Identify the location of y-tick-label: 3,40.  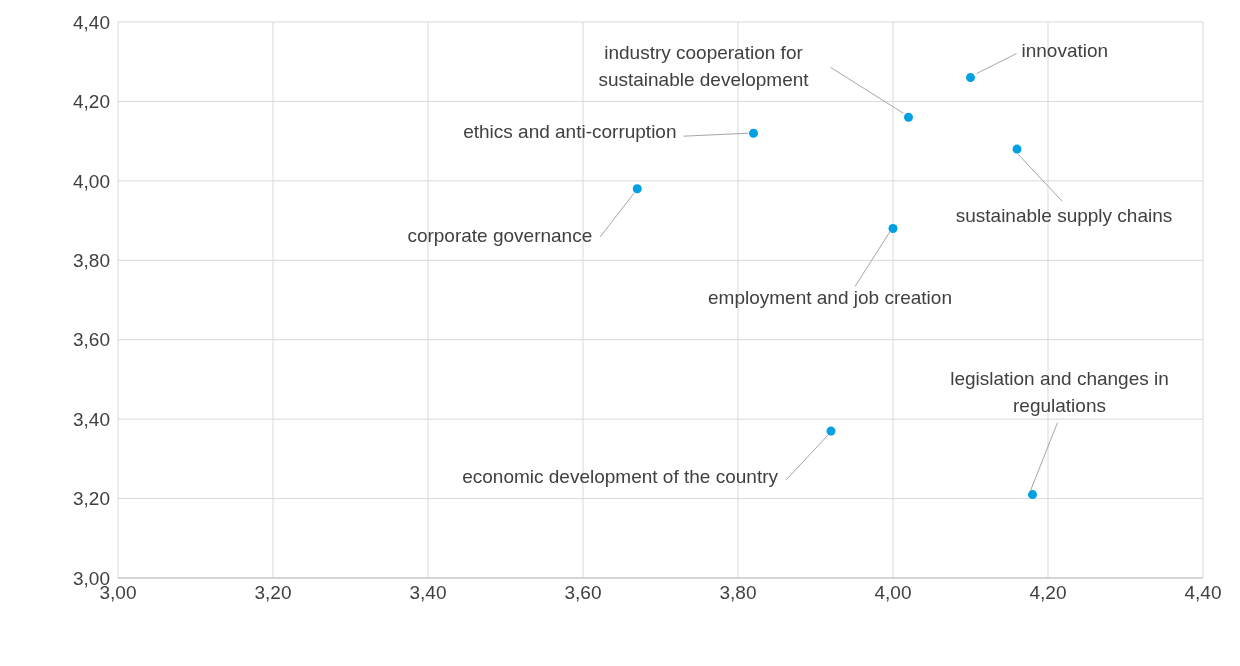
(91, 419).